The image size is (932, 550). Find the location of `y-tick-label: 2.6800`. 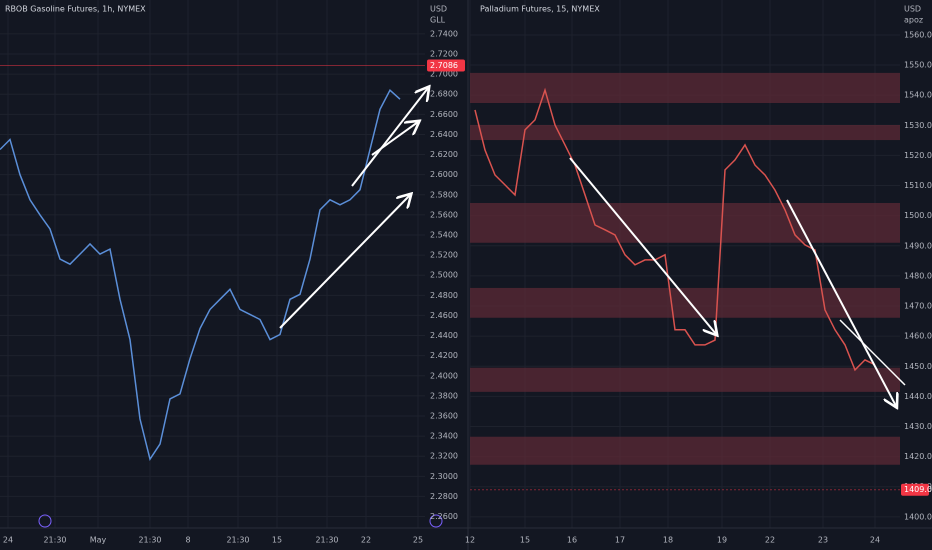

y-tick-label: 2.6800 is located at coordinates (444, 94).